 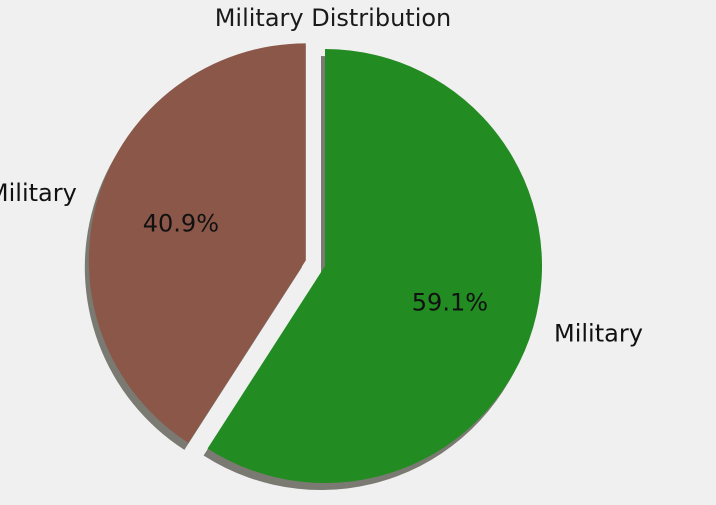 What do you see at coordinates (598, 333) in the screenshot?
I see `category-label-military: Military` at bounding box center [598, 333].